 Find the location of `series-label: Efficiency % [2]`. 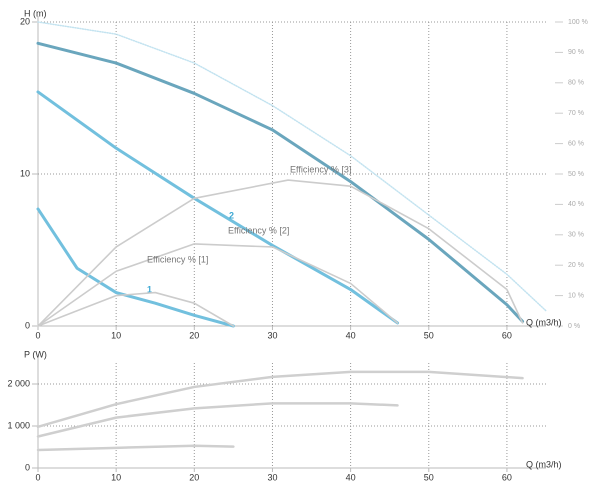

series-label: Efficiency % [2] is located at coordinates (258, 230).